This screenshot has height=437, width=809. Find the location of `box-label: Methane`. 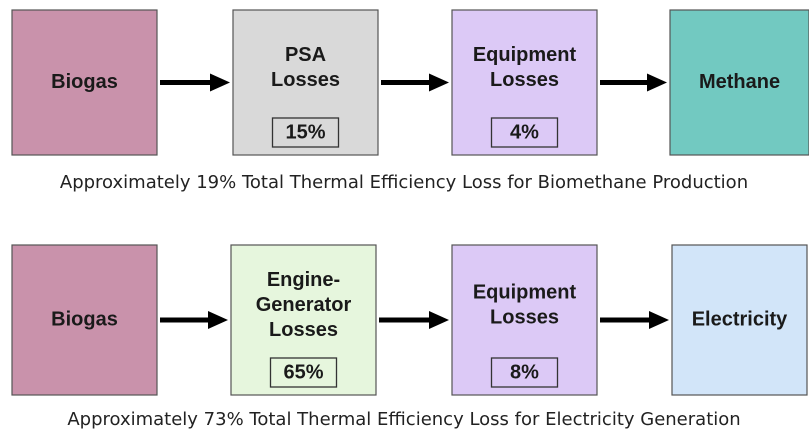

box-label: Methane is located at coordinates (739, 82).